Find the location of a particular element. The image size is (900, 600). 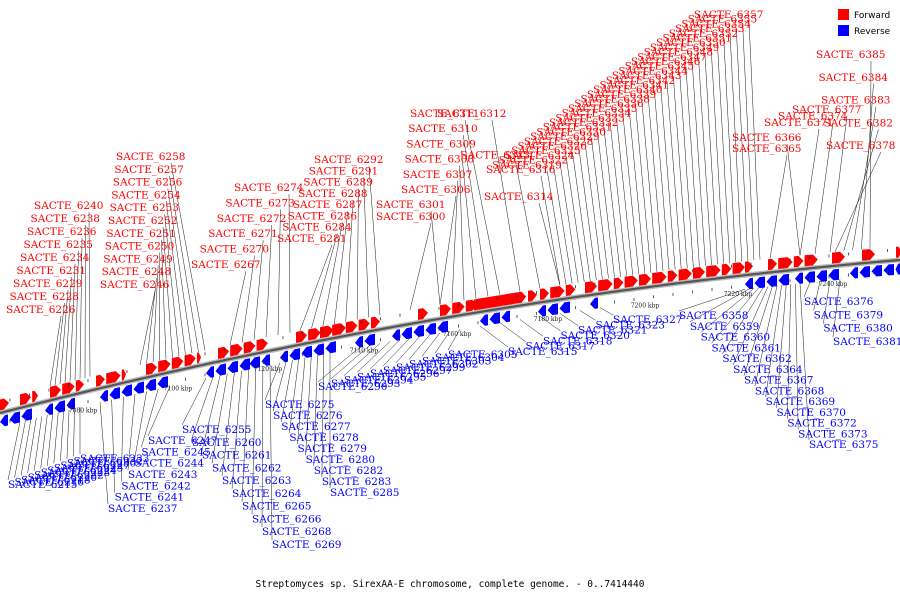

forward-gene-label: SACTE_6292 is located at coordinates (348, 160).